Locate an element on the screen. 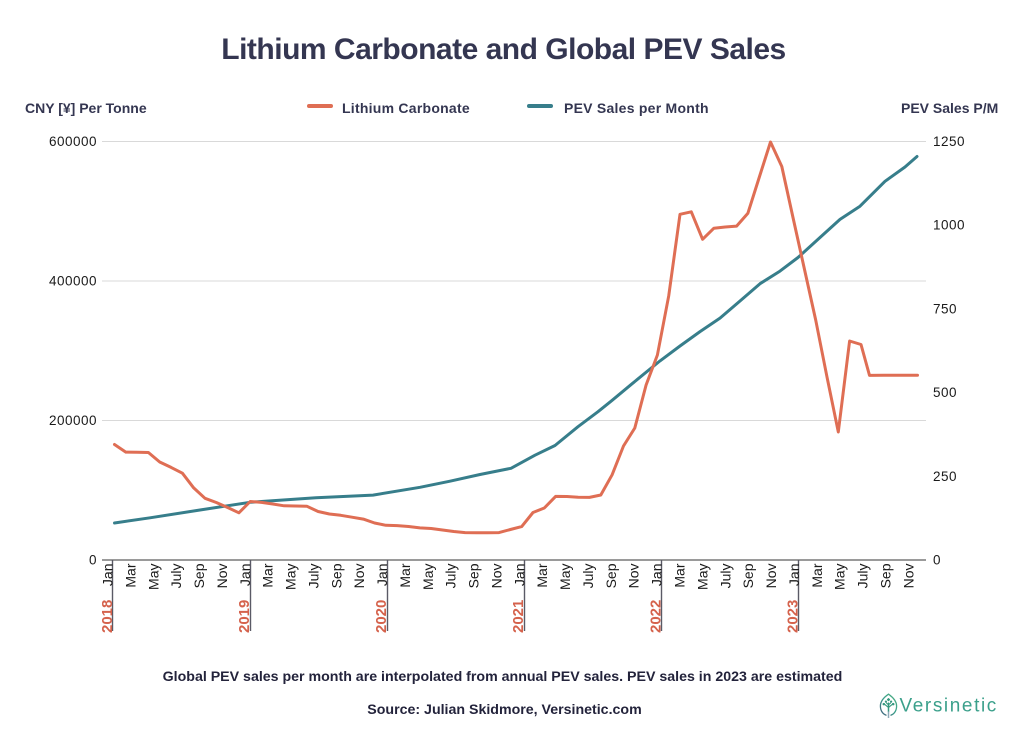 The height and width of the screenshot is (742, 1024). svg-text: 200000 is located at coordinates (73, 420).